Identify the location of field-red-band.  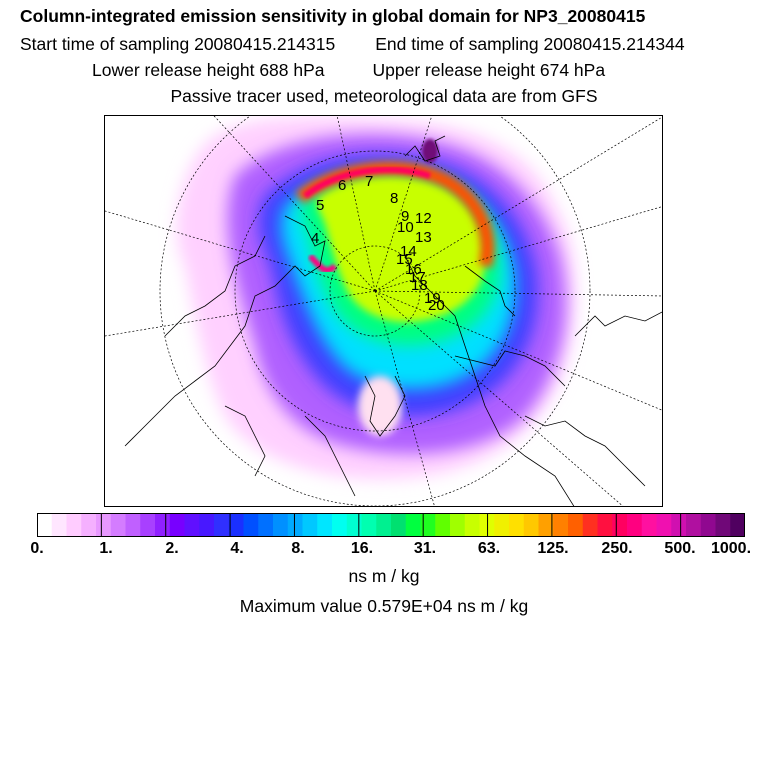
(367, 182).